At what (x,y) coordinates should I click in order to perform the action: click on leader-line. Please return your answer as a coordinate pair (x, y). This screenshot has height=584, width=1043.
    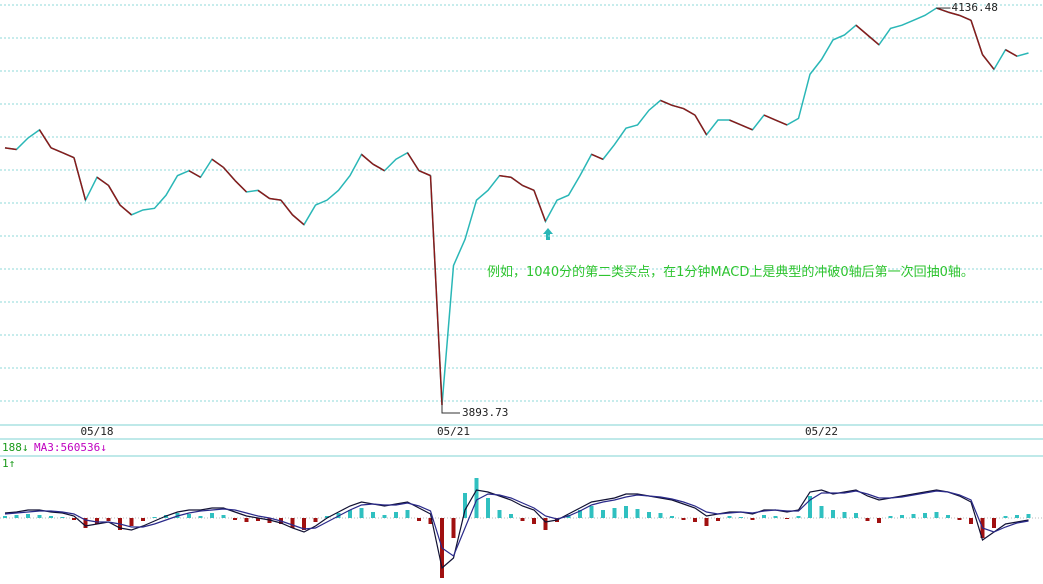
    Looking at the image, I should click on (450, 409).